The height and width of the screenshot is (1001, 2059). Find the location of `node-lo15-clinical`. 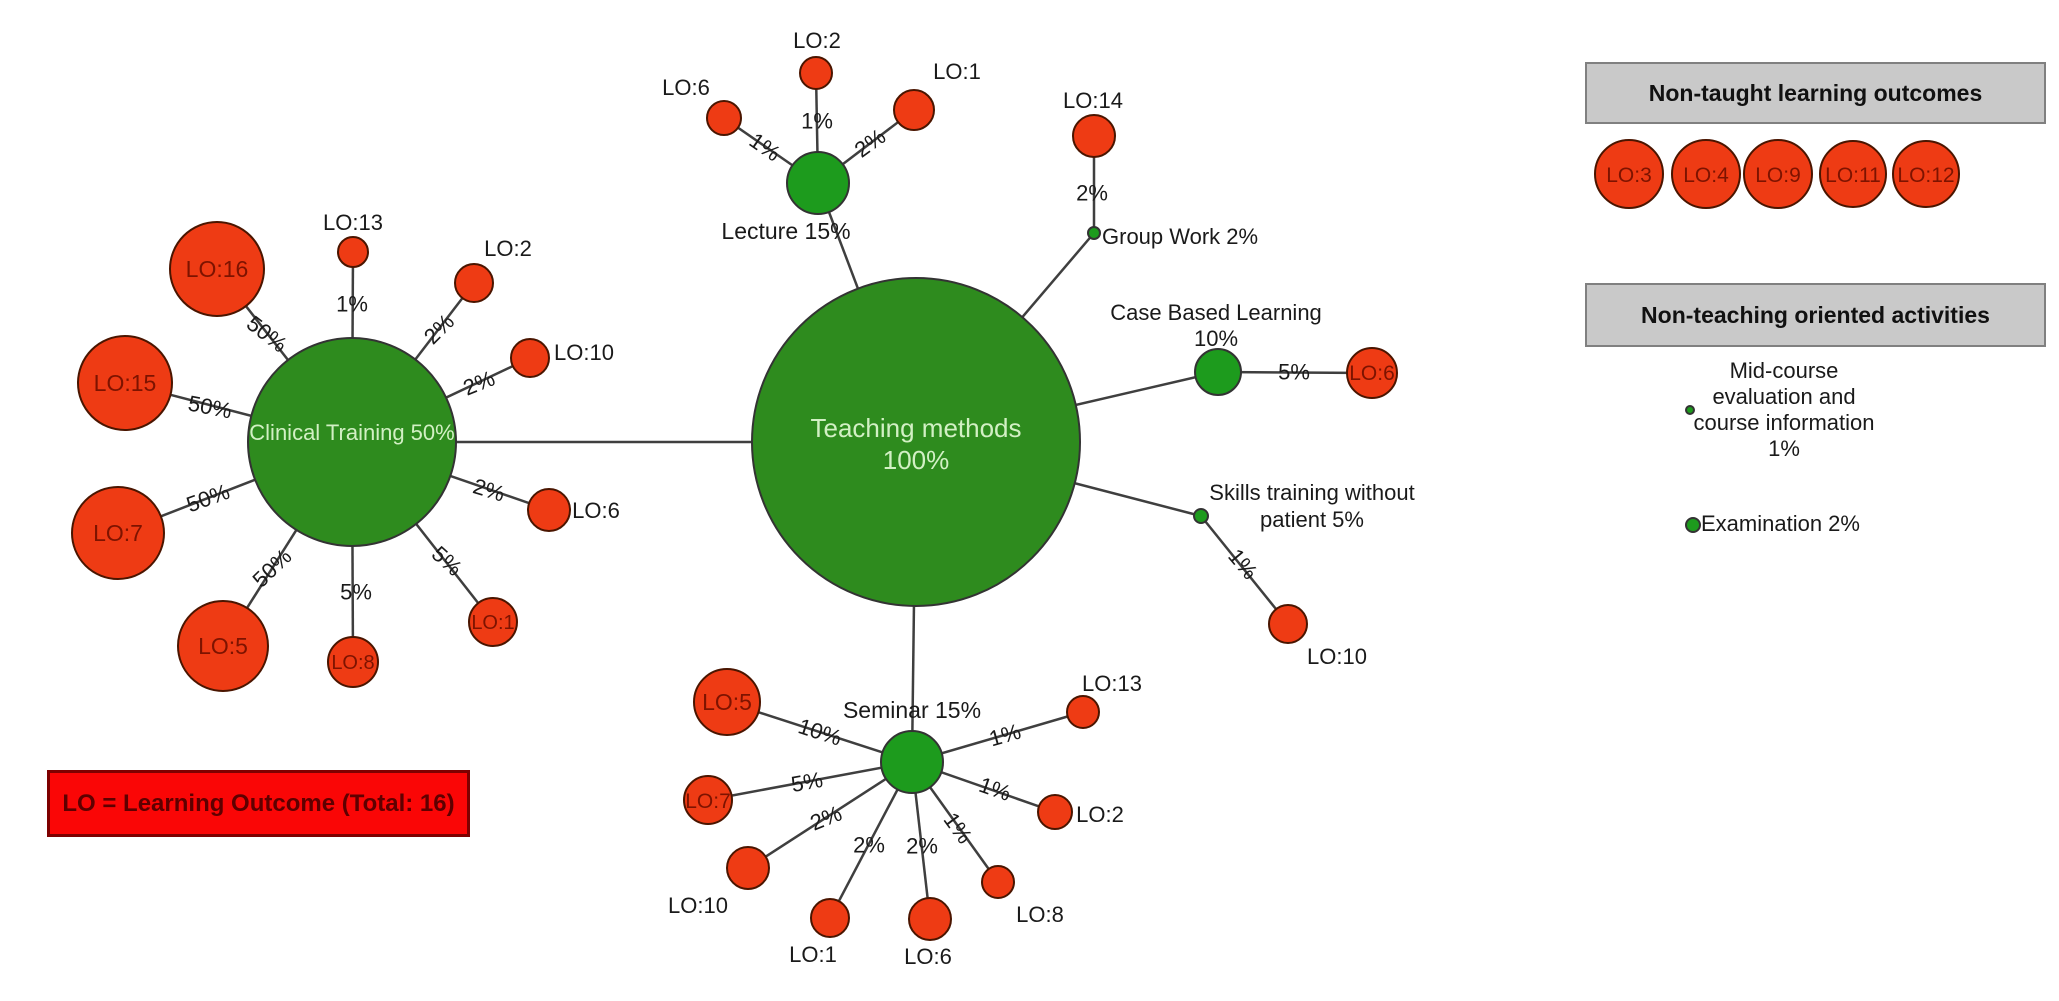

node-lo15-clinical is located at coordinates (125, 383).